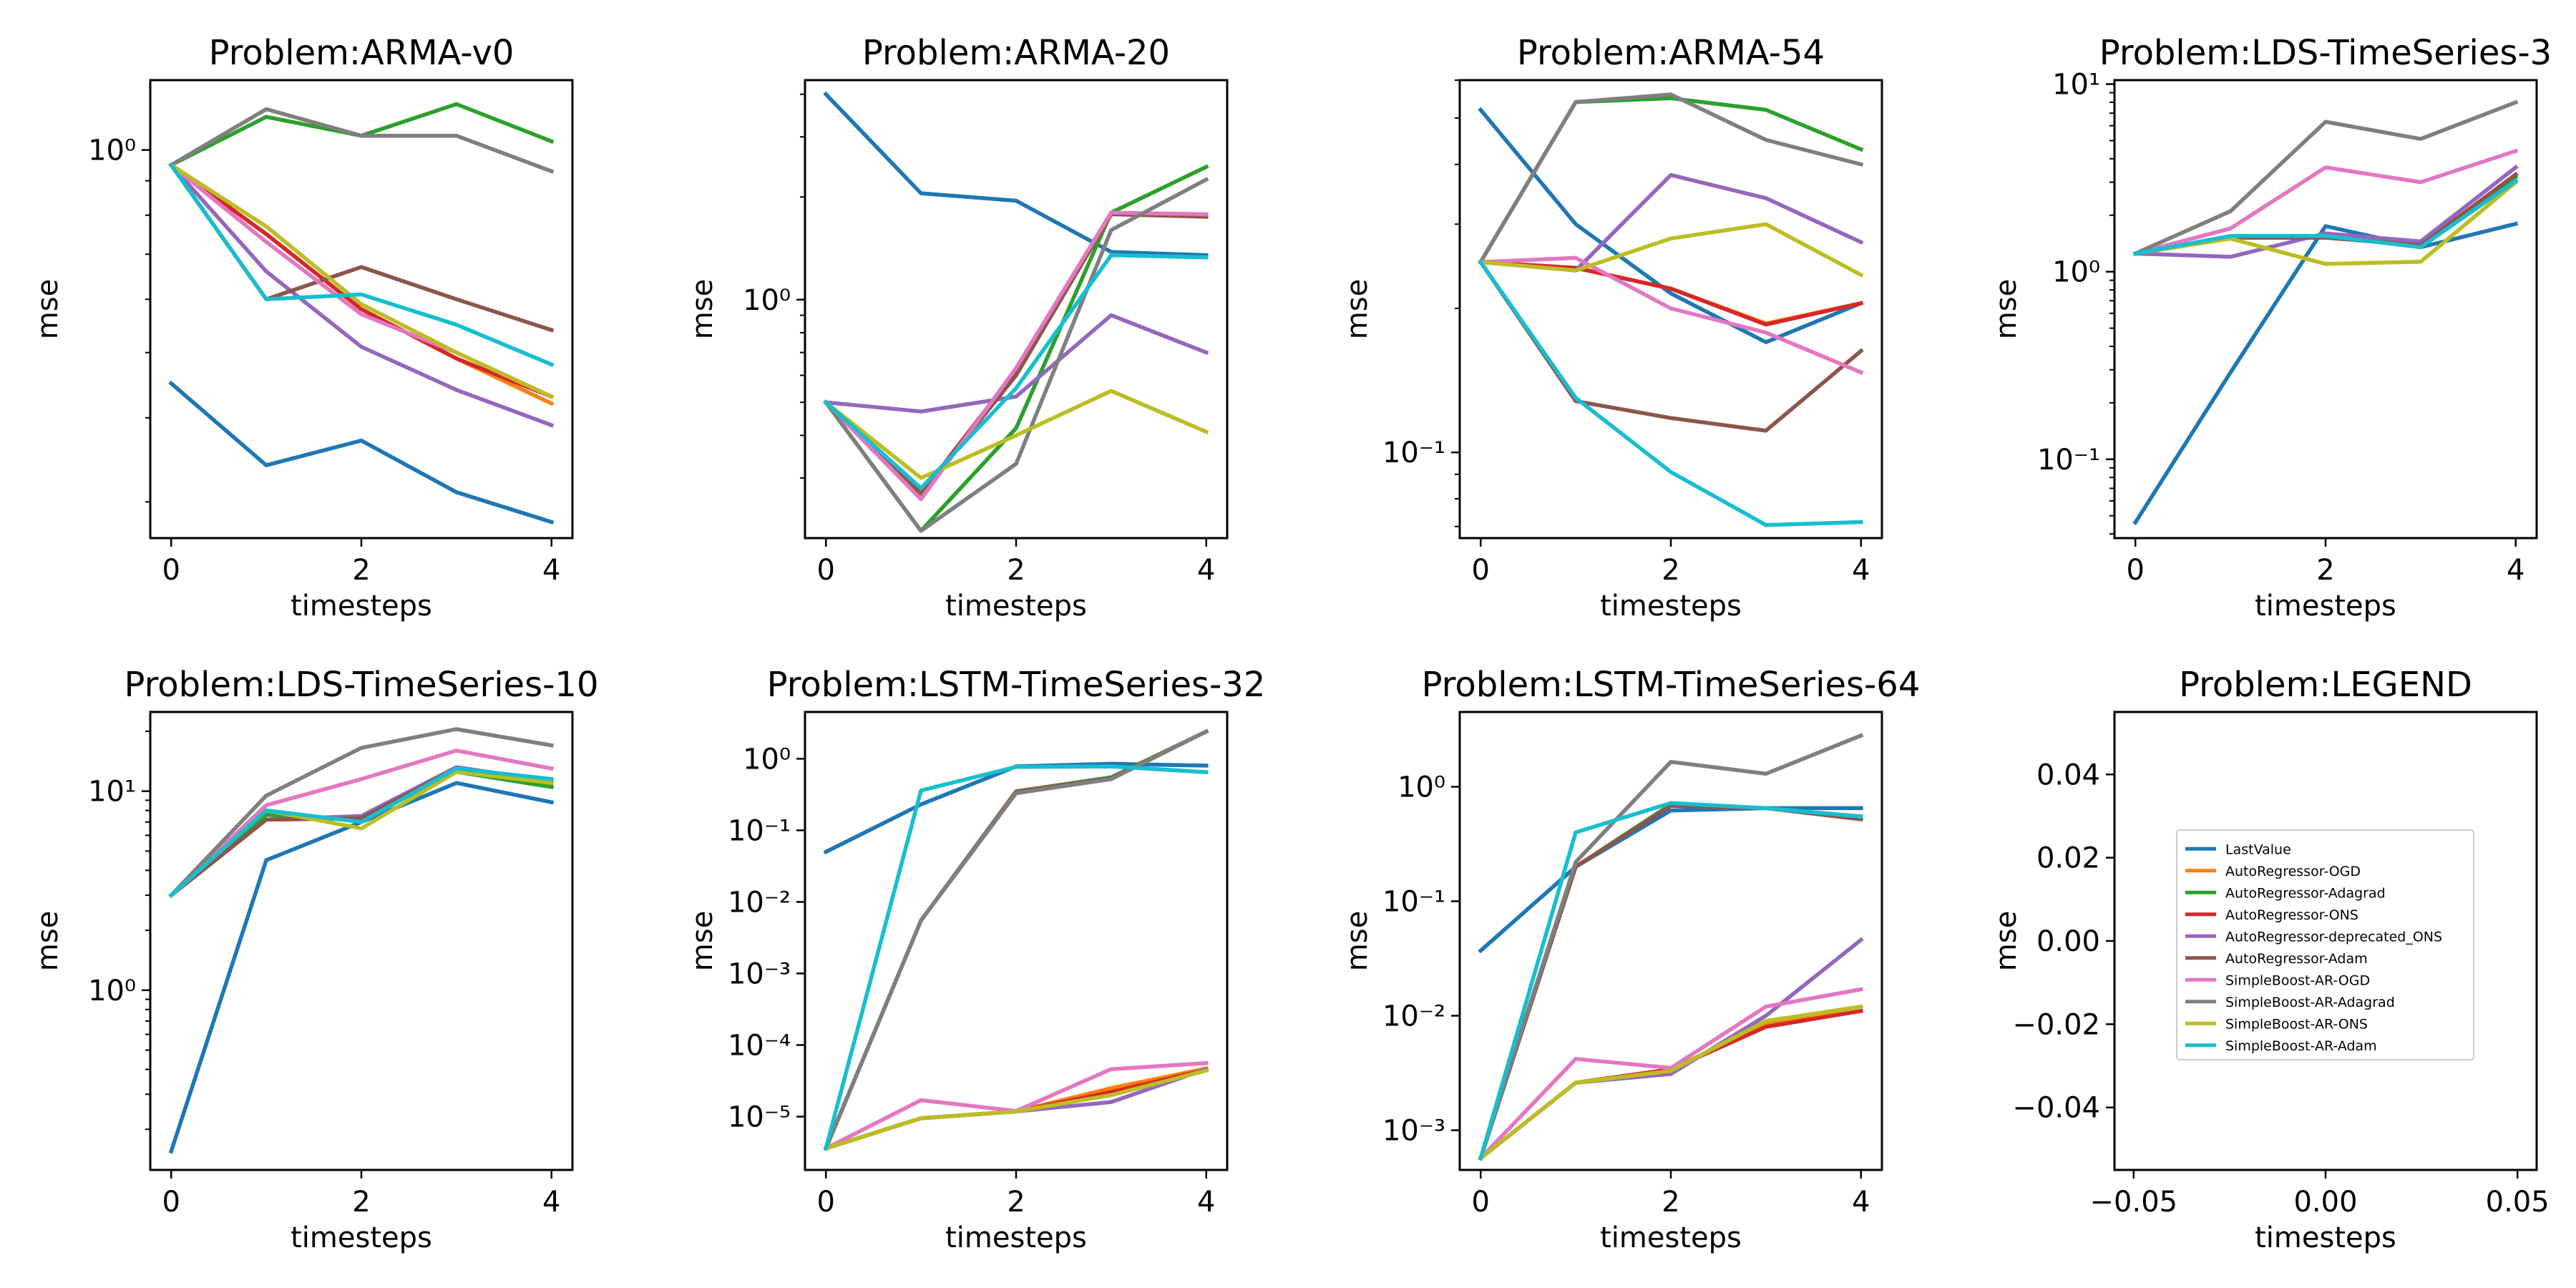  I want to click on subplot-title: Problem:ARMA-20, so click(1016, 53).